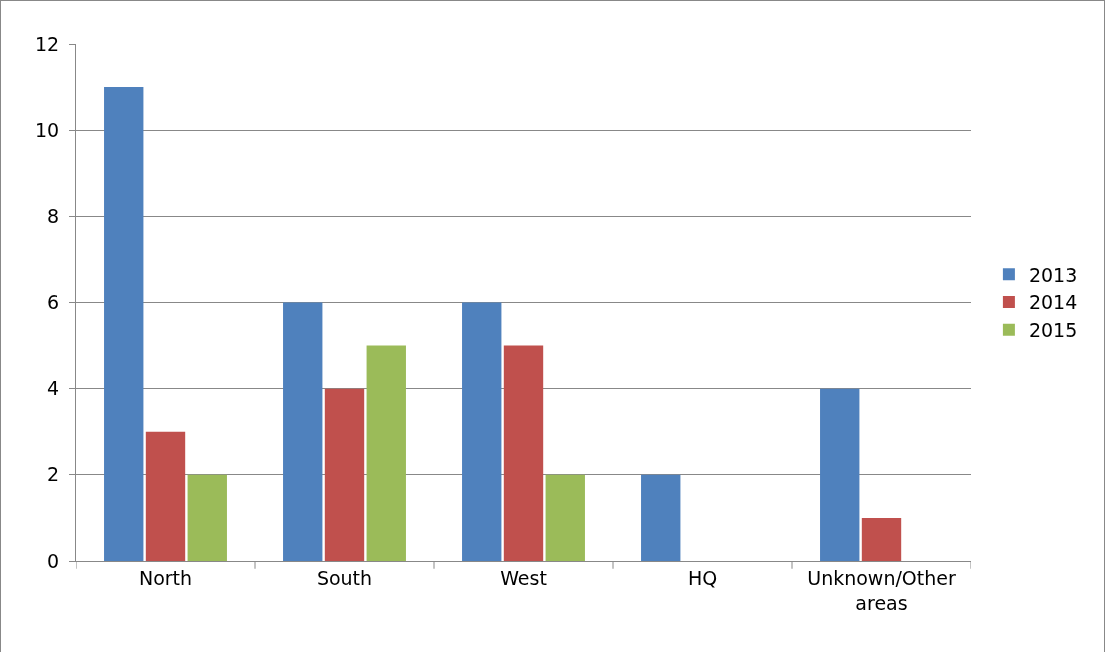 The image size is (1105, 652). What do you see at coordinates (165, 577) in the screenshot?
I see `x-tick-label: North` at bounding box center [165, 577].